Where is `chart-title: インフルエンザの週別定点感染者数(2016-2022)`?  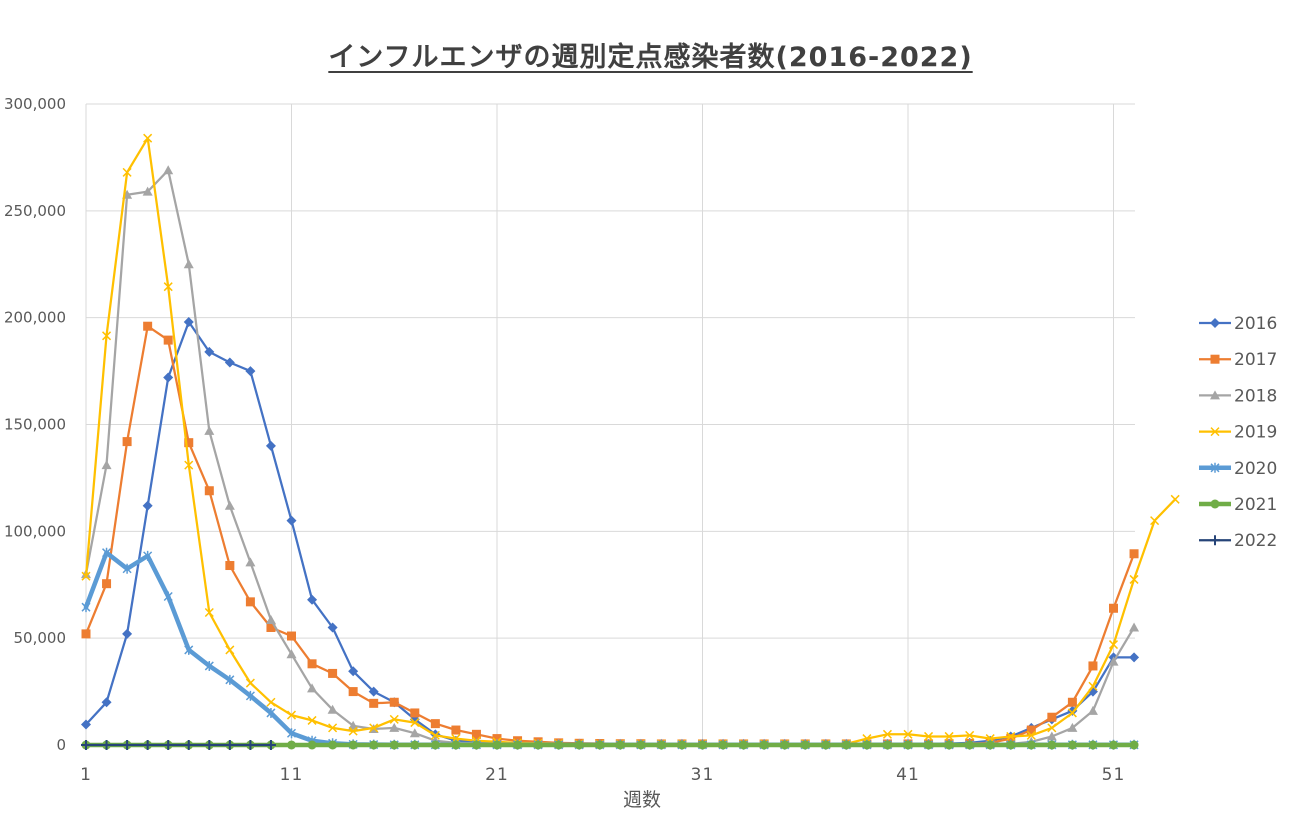
chart-title: インフルエンザの週別定点感染者数(2016-2022) is located at coordinates (650, 57).